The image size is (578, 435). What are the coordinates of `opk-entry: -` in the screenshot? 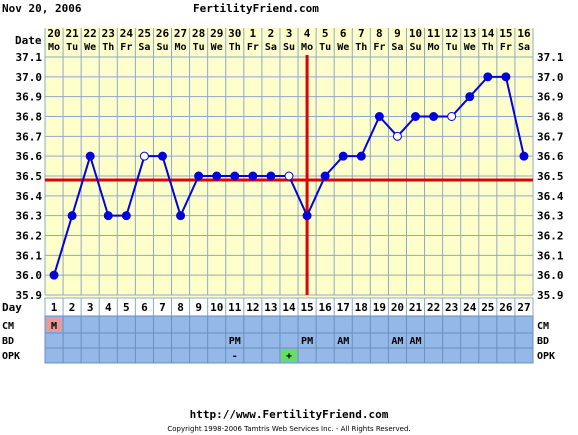 It's located at (235, 356).